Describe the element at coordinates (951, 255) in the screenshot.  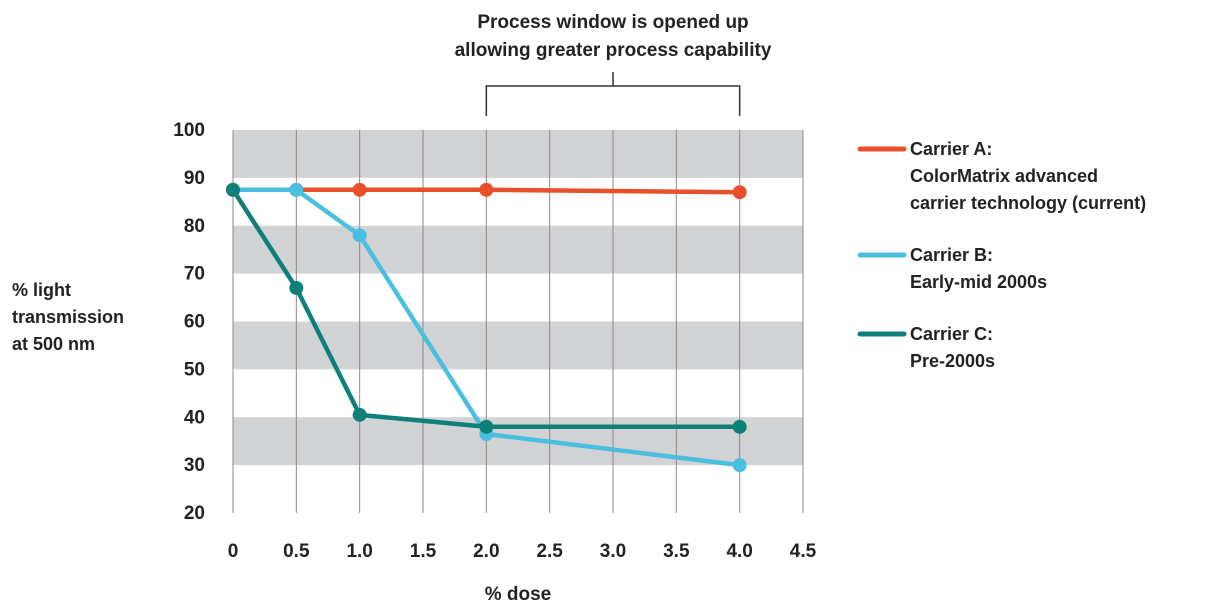
I see `legend-title: Carrier B:` at that location.